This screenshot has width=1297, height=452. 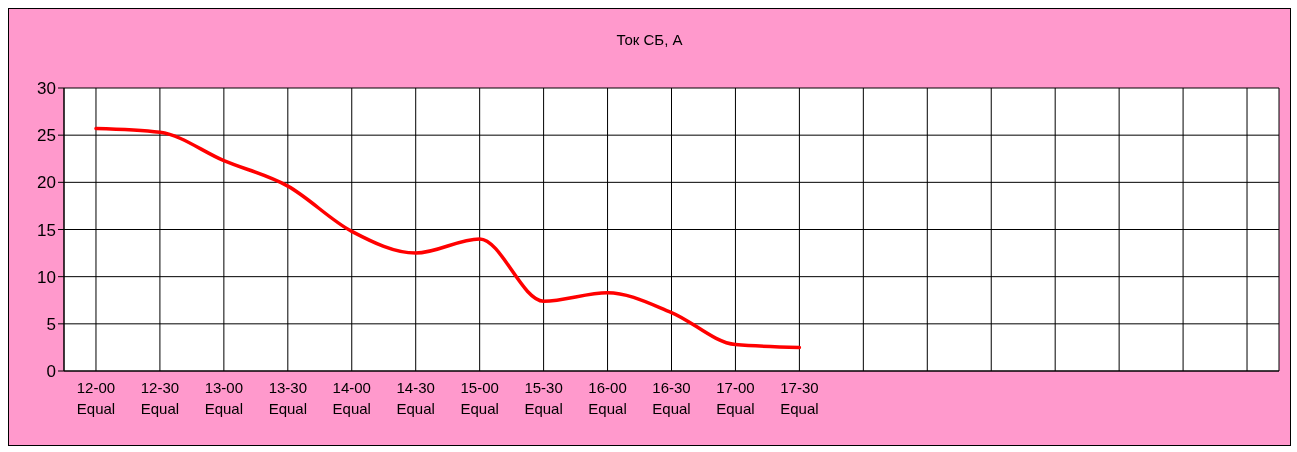 What do you see at coordinates (649, 39) in the screenshot?
I see `chart-title: Ток СБ, А` at bounding box center [649, 39].